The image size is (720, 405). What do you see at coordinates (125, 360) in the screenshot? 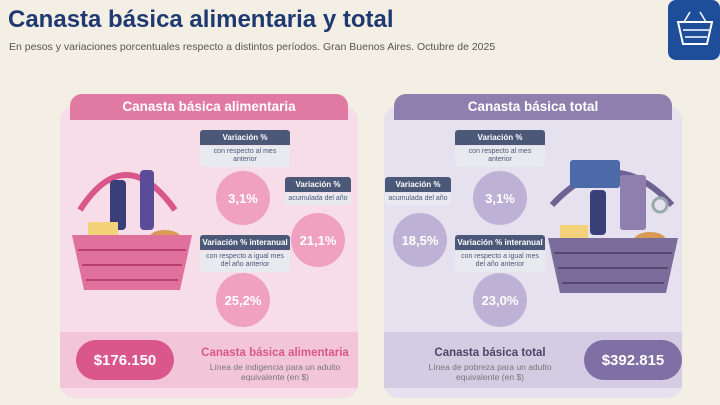
I see `amount: $176.150` at bounding box center [125, 360].